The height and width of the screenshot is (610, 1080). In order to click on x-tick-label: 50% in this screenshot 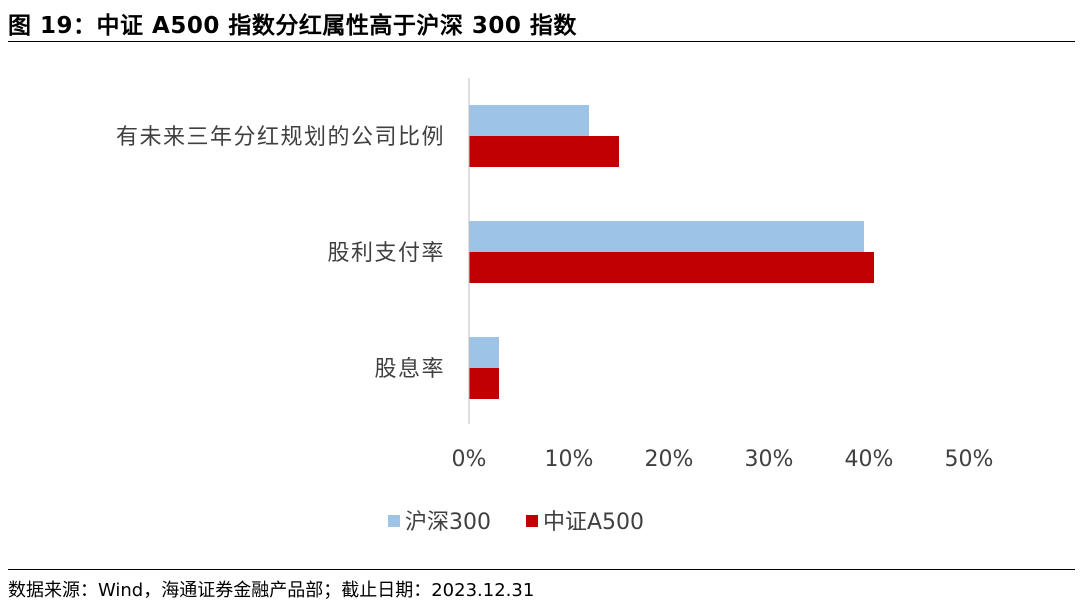, I will do `click(969, 459)`.